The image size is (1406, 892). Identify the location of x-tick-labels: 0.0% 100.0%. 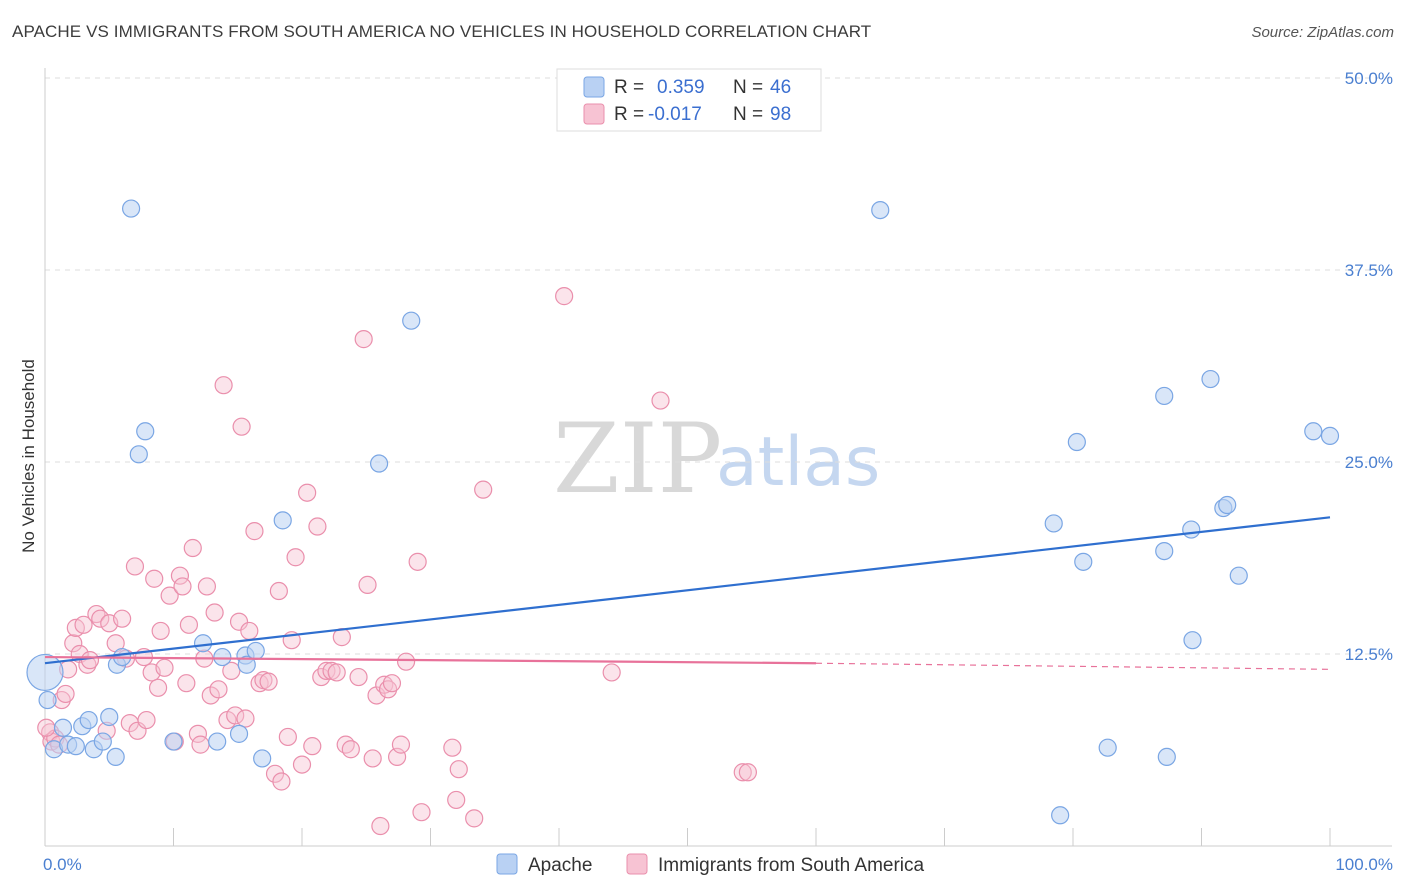
(718, 864).